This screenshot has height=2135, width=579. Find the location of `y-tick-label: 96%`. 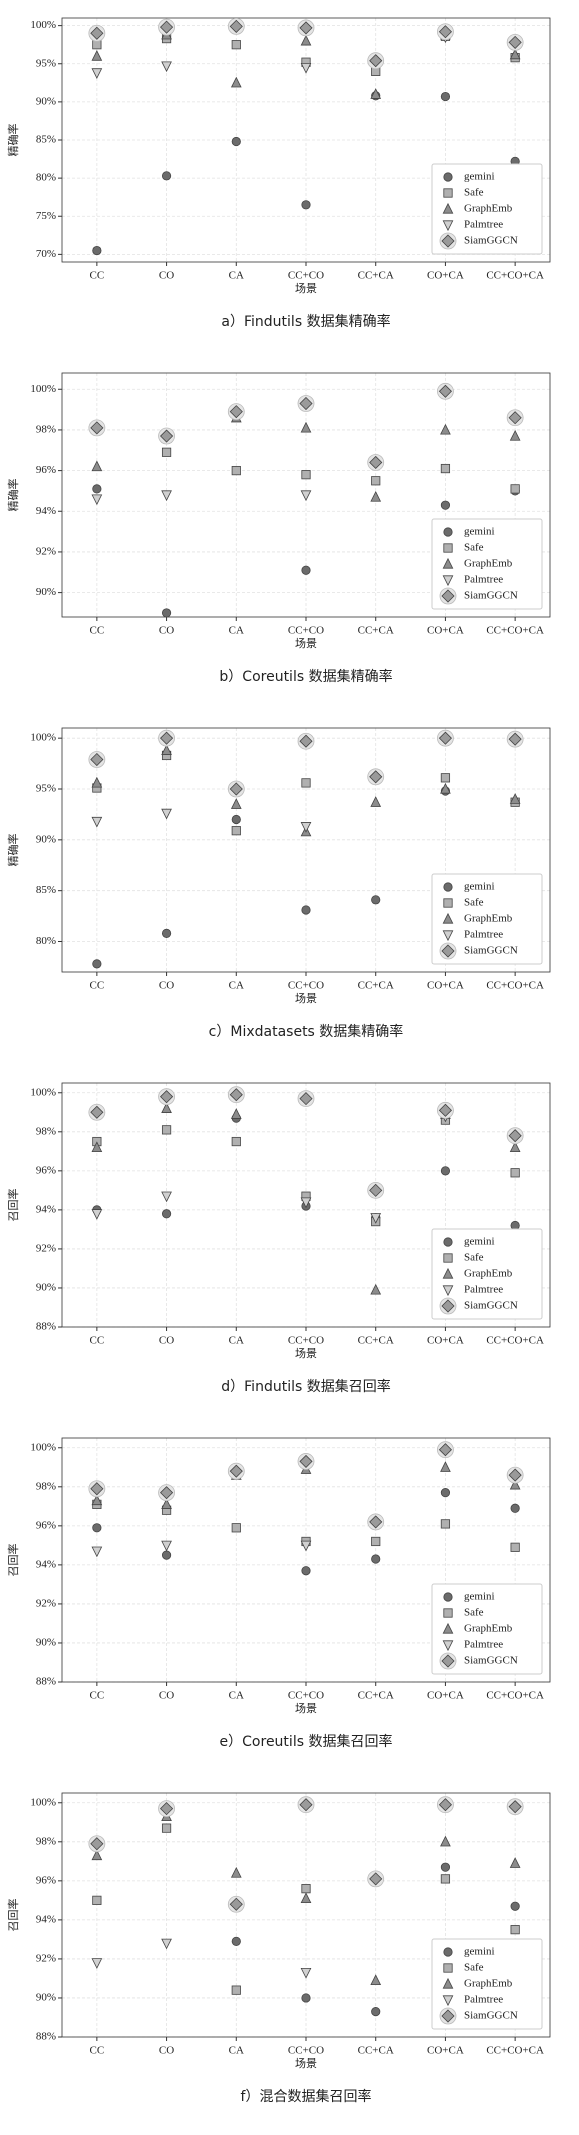

y-tick-label: 96% is located at coordinates (46, 1525).